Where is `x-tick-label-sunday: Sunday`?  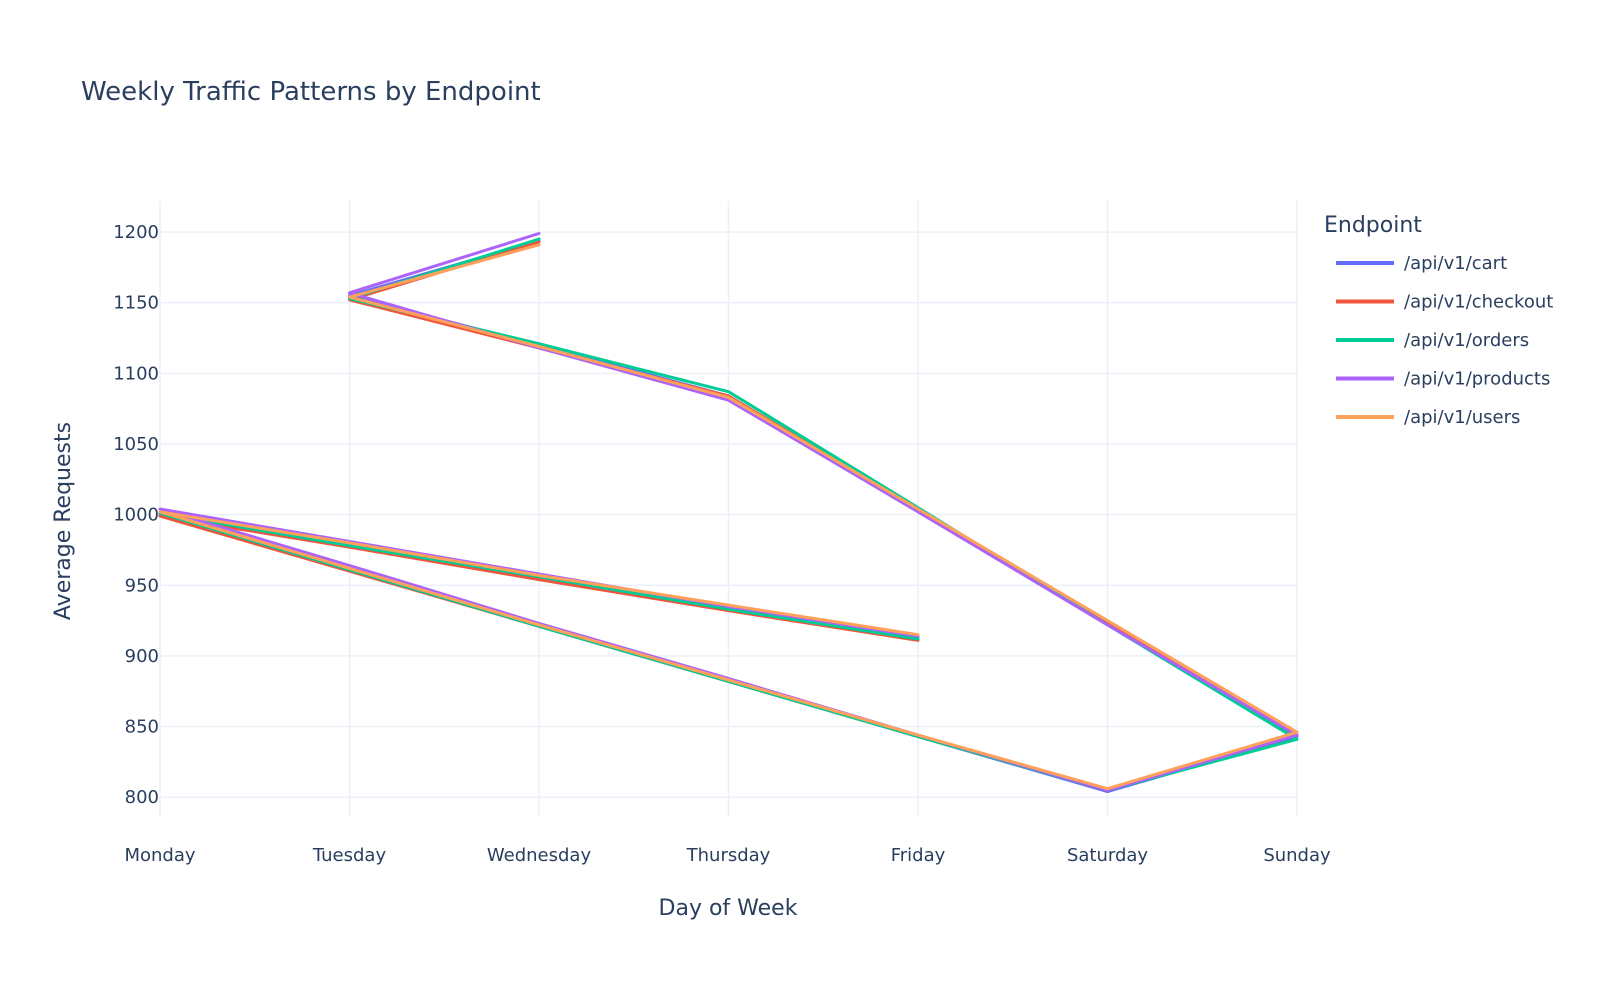 x-tick-label-sunday: Sunday is located at coordinates (1297, 855).